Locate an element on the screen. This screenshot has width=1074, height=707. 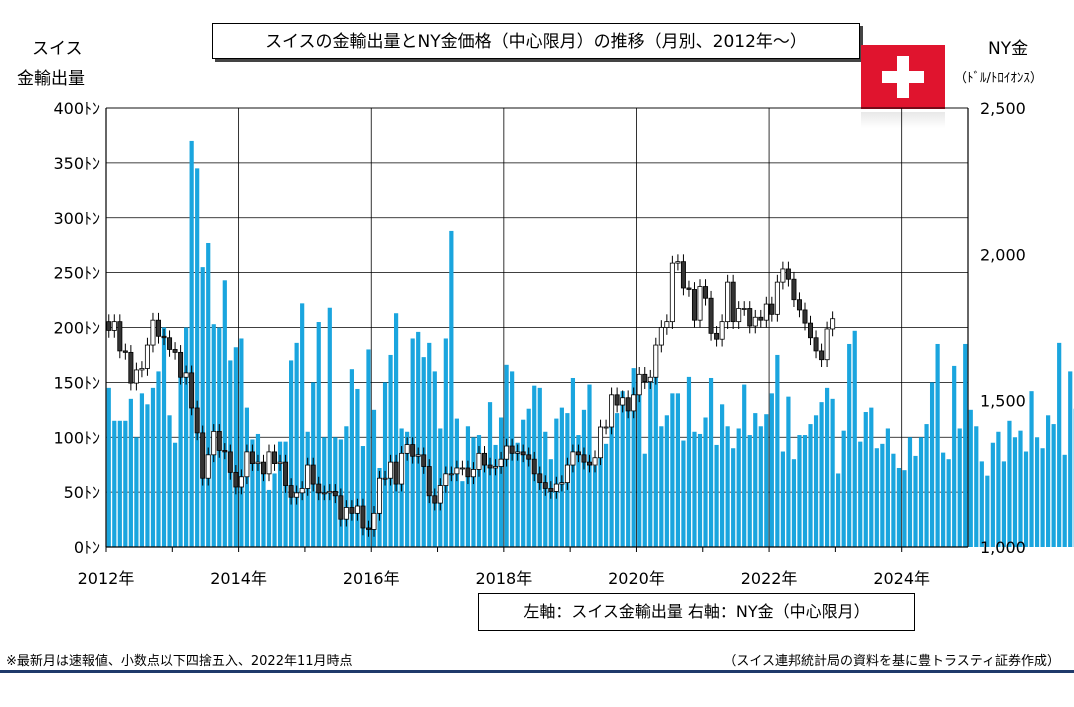
right-axis-title-line1: NY金 is located at coordinates (1008, 49).